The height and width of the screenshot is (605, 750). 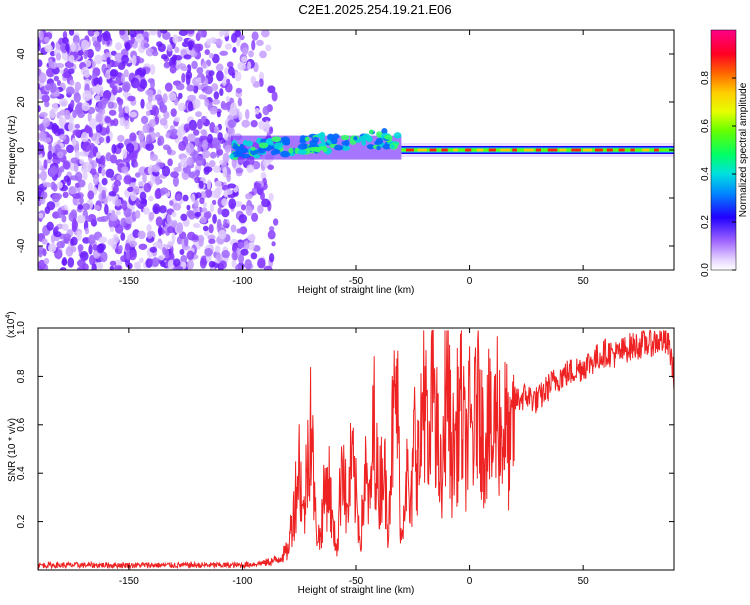 What do you see at coordinates (11, 324) in the screenshot?
I see `snr-scale: (x104)` at bounding box center [11, 324].